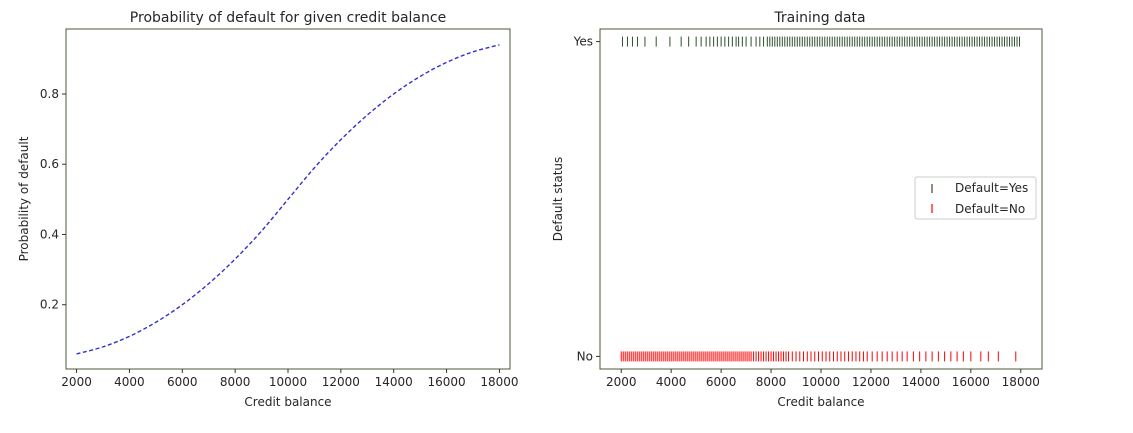 This screenshot has height=433, width=1133. I want to click on legend-label-yes: Default=Yes, so click(991, 188).